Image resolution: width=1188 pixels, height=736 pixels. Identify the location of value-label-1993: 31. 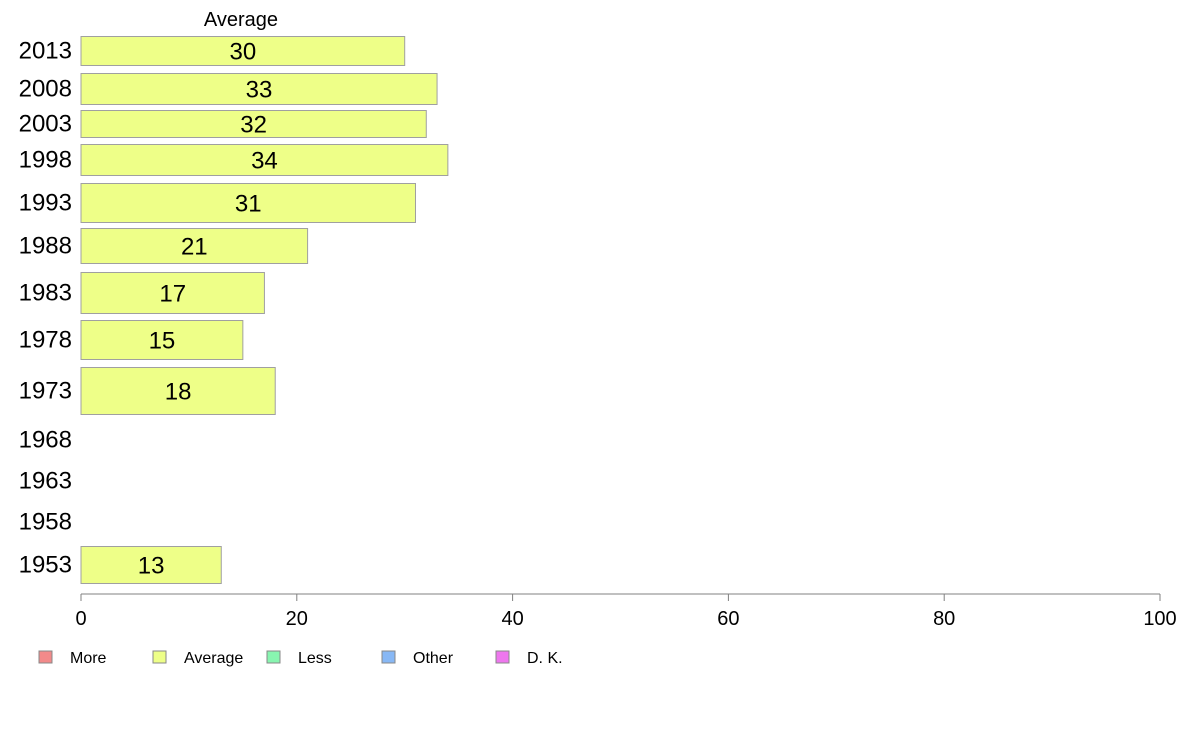
(248, 204).